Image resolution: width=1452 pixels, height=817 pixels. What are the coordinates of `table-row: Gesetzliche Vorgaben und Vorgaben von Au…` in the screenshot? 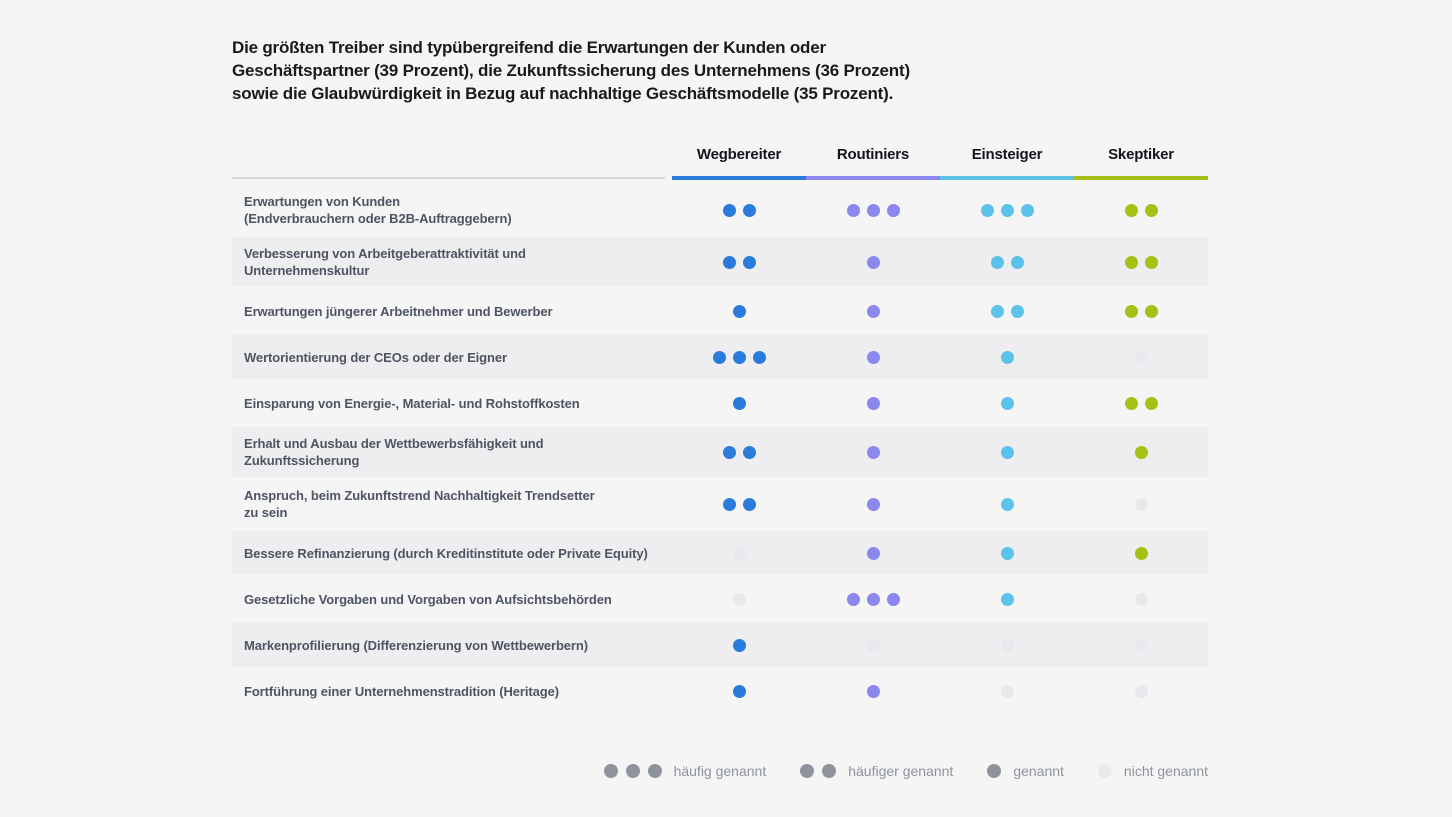 It's located at (720, 599).